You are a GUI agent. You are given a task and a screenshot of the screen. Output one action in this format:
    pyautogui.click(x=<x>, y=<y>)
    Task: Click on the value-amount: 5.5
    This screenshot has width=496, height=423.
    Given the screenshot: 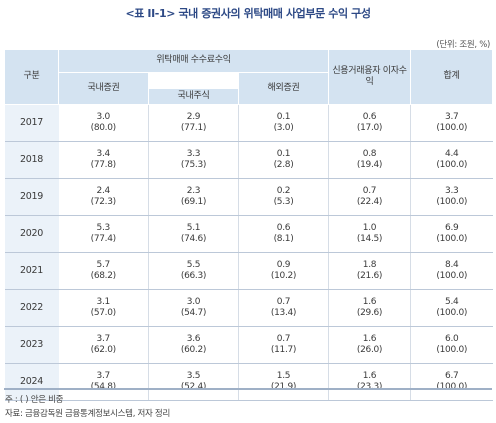 What is the action you would take?
    pyautogui.click(x=193, y=265)
    